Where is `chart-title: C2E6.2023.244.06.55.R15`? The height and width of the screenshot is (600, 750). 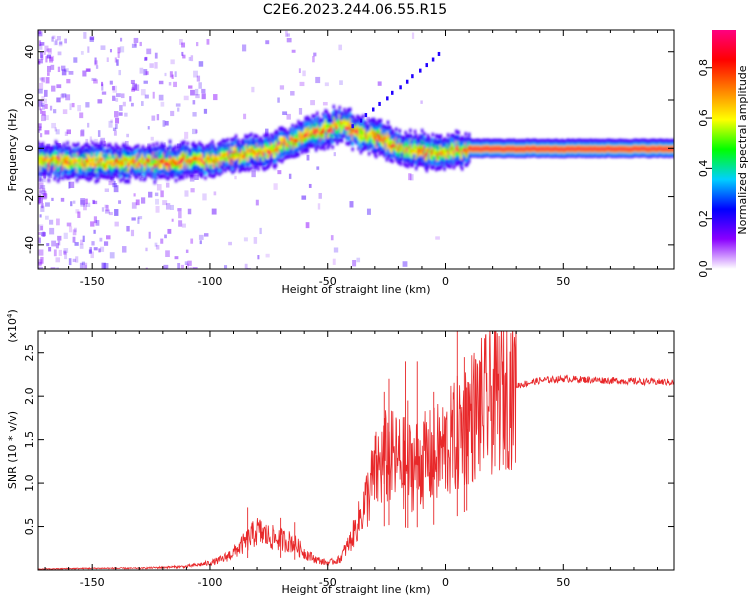 chart-title: C2E6.2023.244.06.55.R15 is located at coordinates (355, 10).